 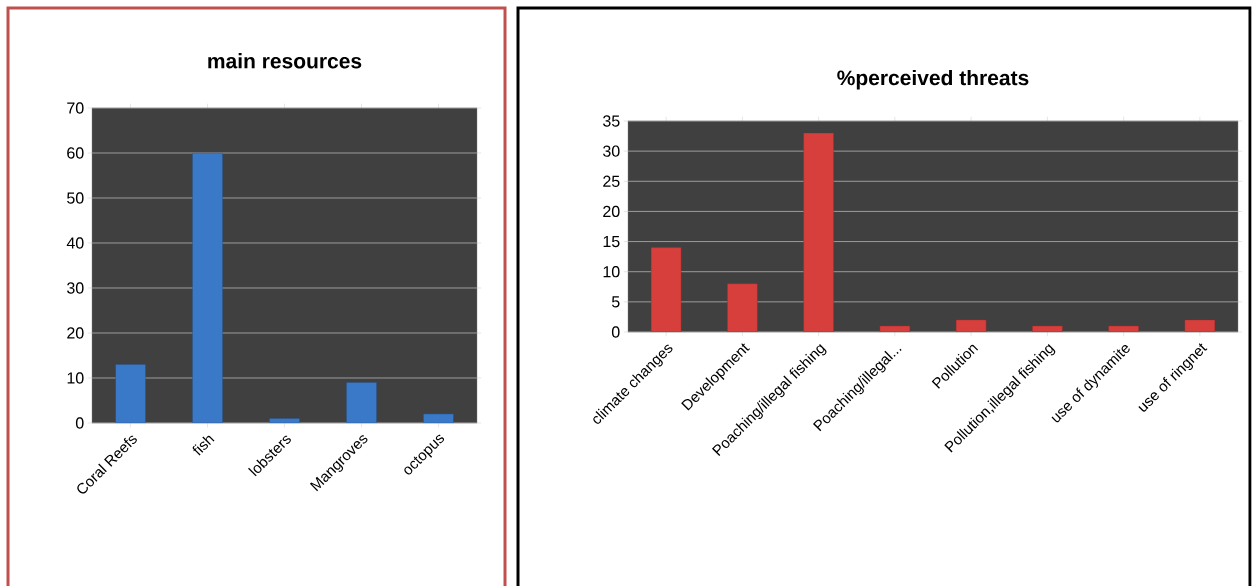 I want to click on x-tick-label: fish, so click(x=203, y=445).